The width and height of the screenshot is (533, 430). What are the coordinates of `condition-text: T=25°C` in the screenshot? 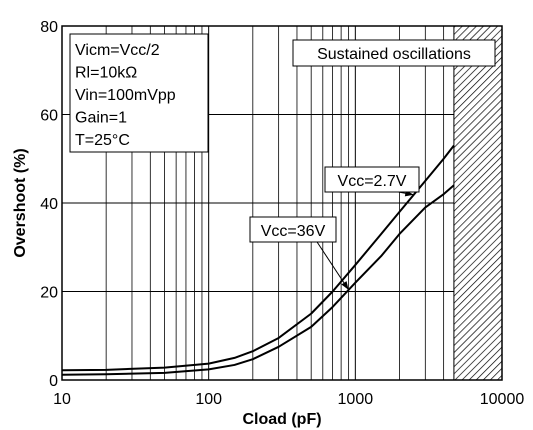 It's located at (102, 140).